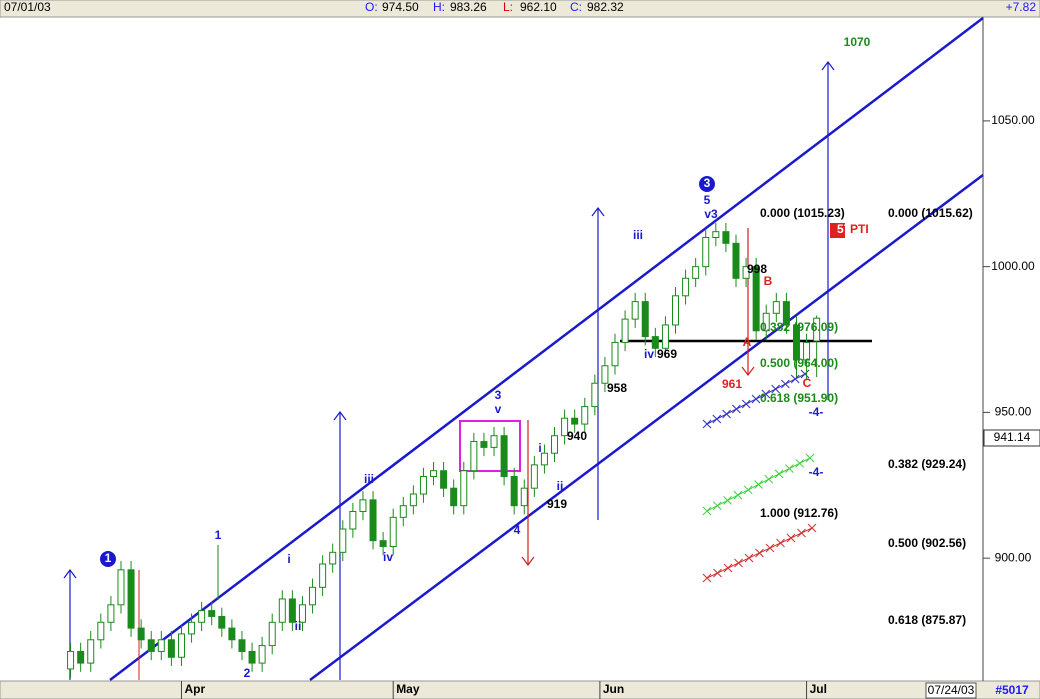  I want to click on header-label: L:, so click(508, 7).